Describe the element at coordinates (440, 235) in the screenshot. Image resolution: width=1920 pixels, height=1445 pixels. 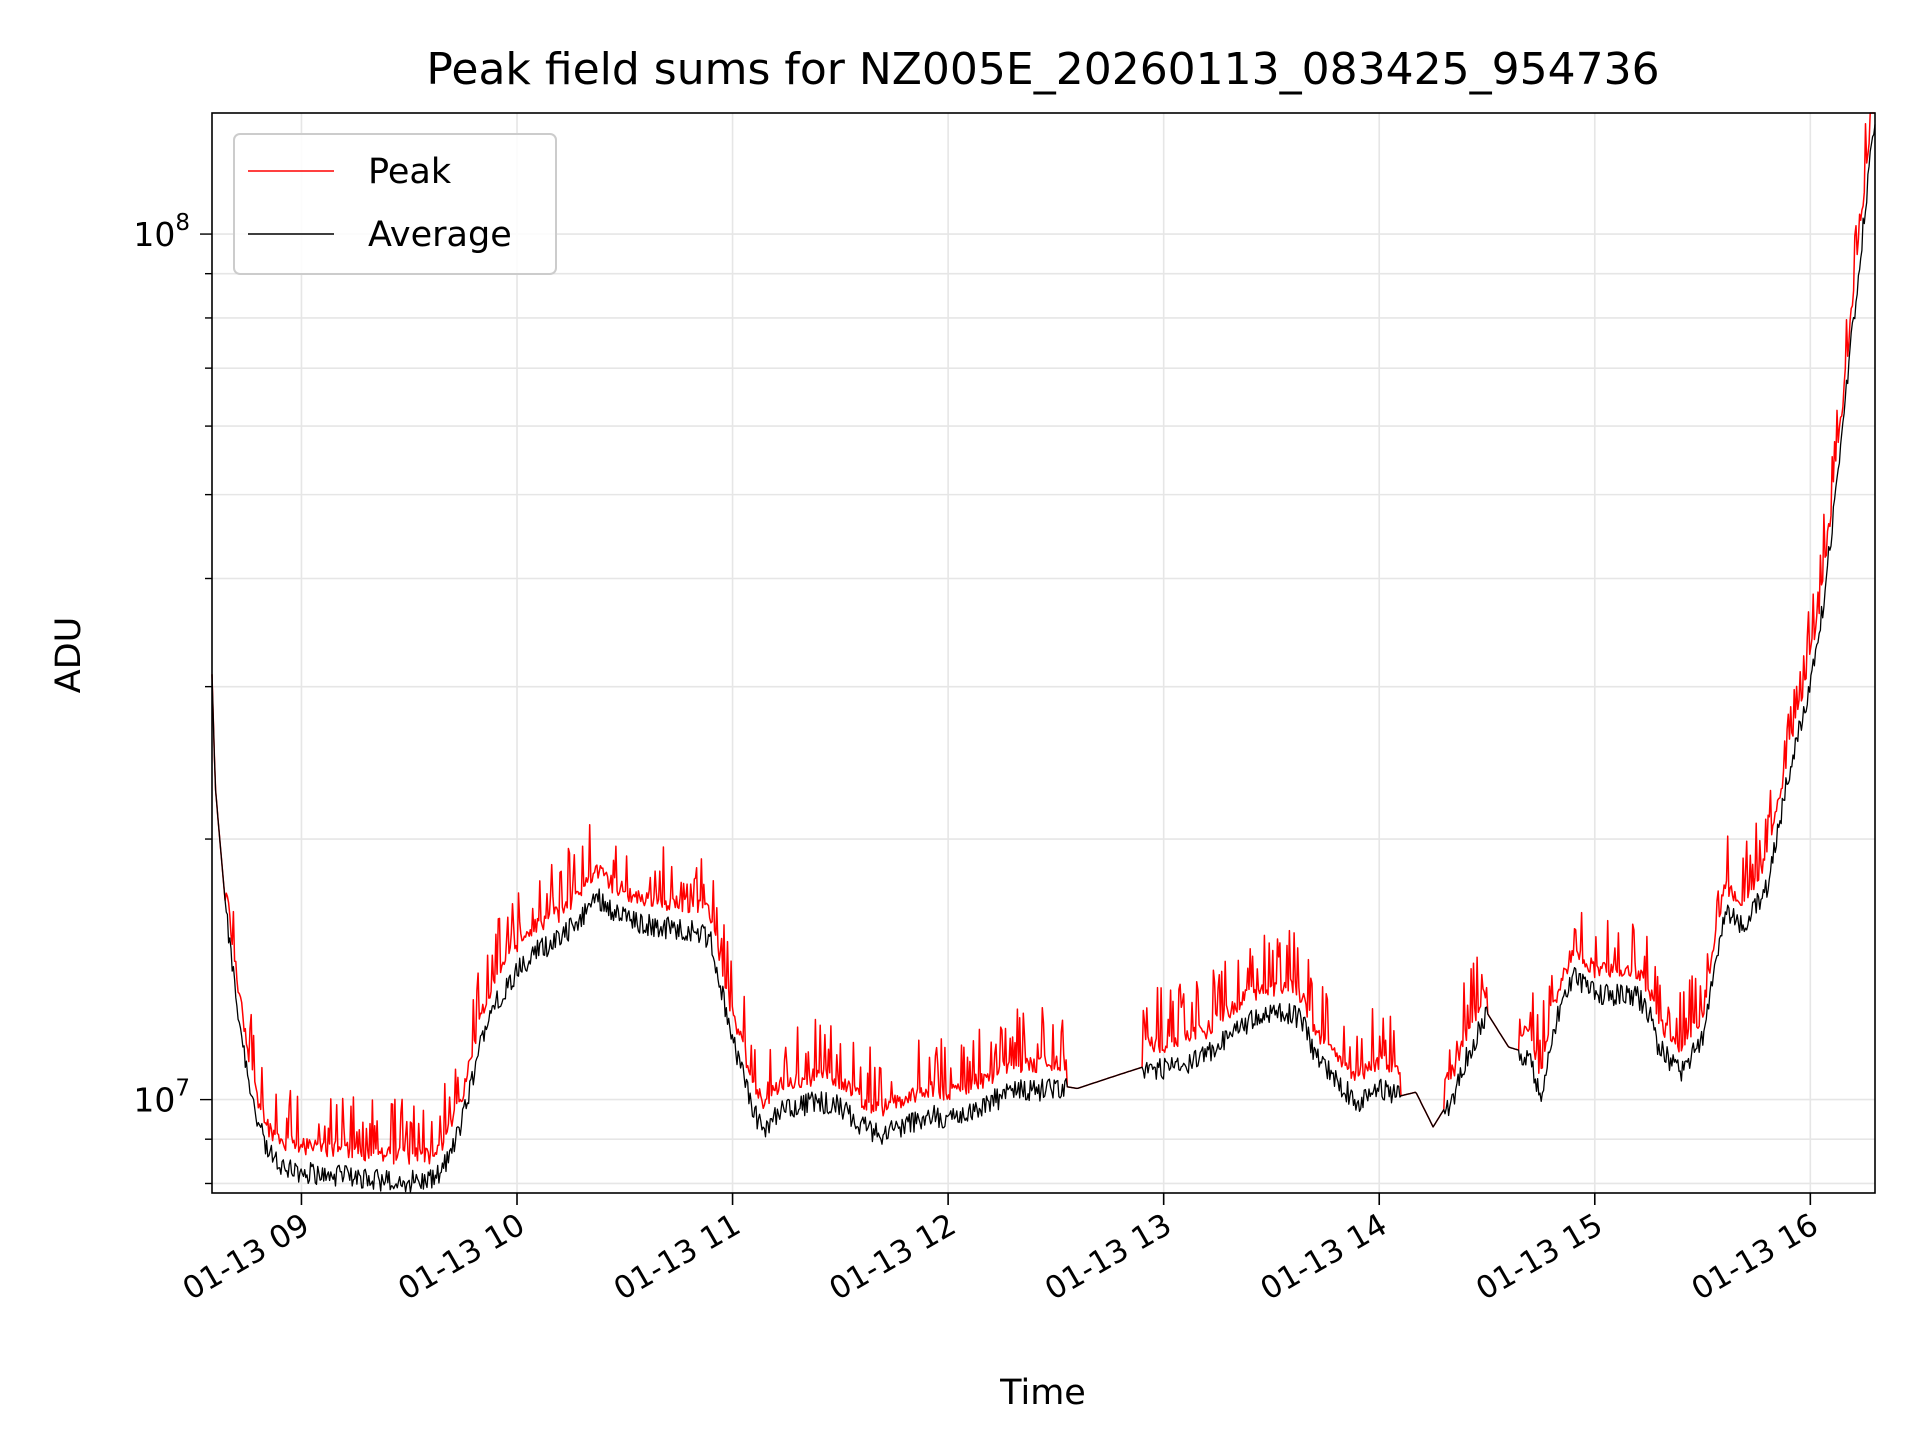
I see `legend-label-average: Average` at that location.